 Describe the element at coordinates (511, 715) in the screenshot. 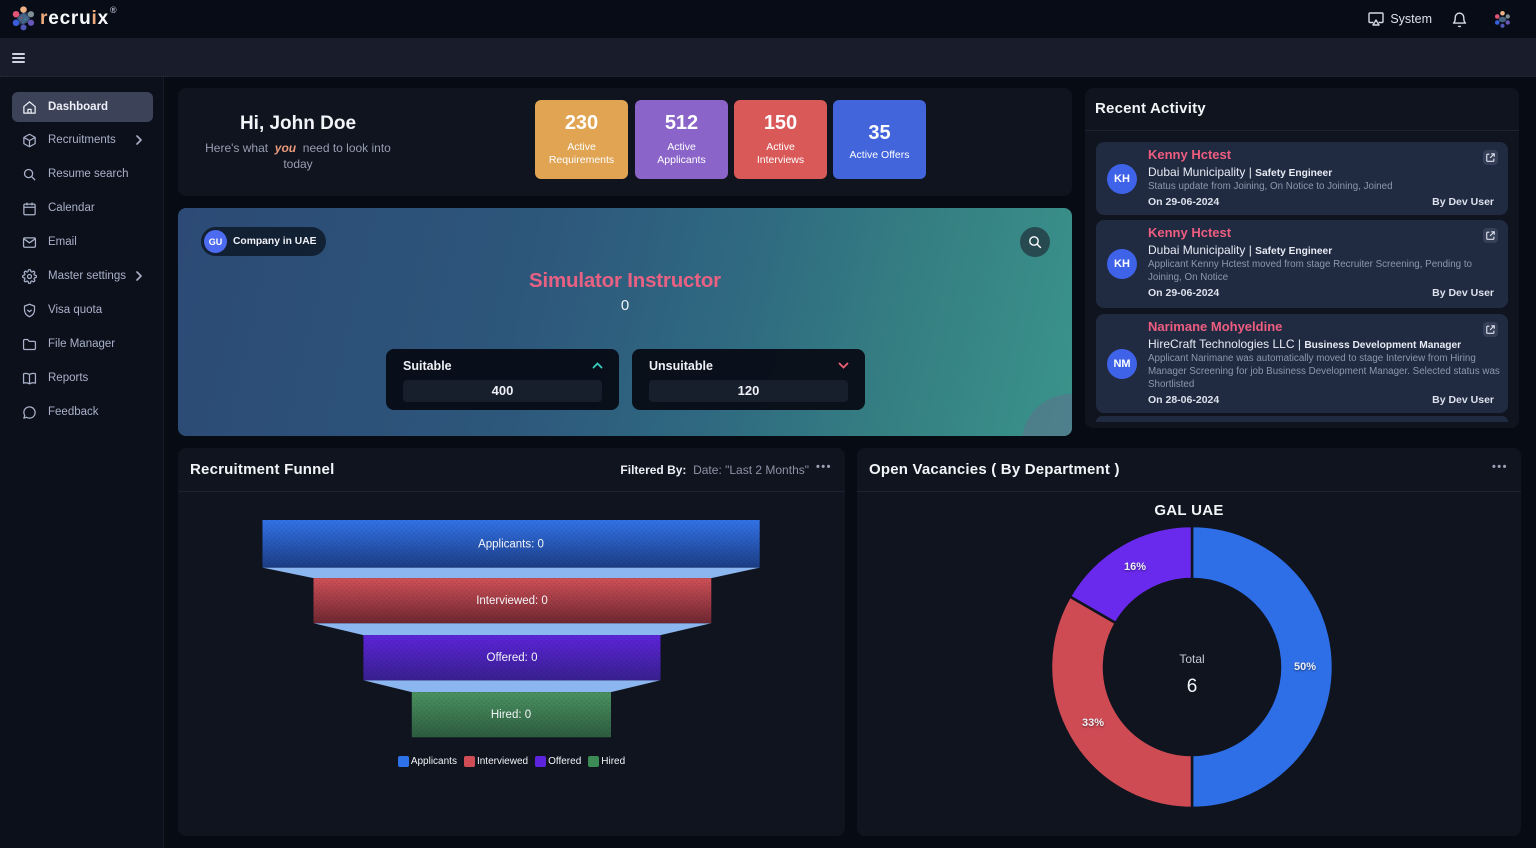

I see `svg-text: Hired: 0` at that location.